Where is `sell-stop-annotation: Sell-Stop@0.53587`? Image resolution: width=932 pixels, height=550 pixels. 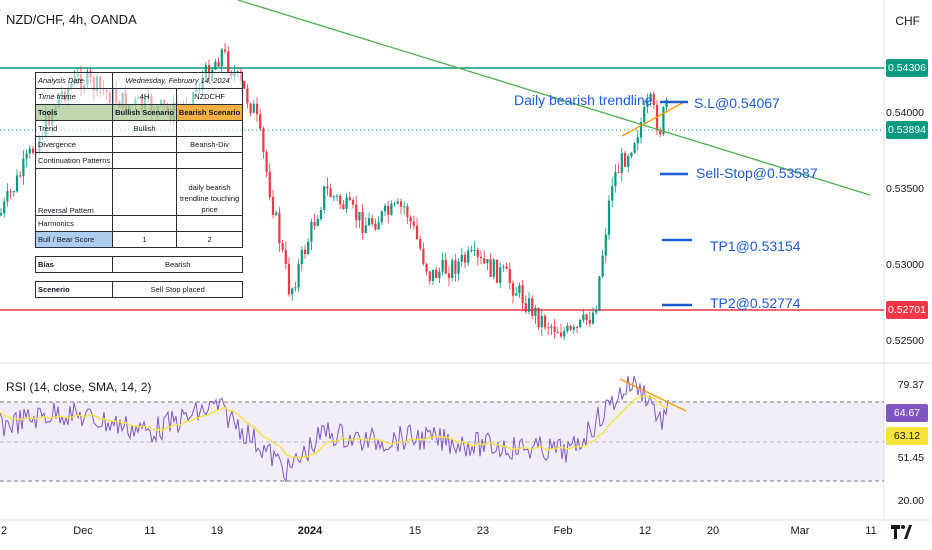 sell-stop-annotation: Sell-Stop@0.53587 is located at coordinates (757, 173).